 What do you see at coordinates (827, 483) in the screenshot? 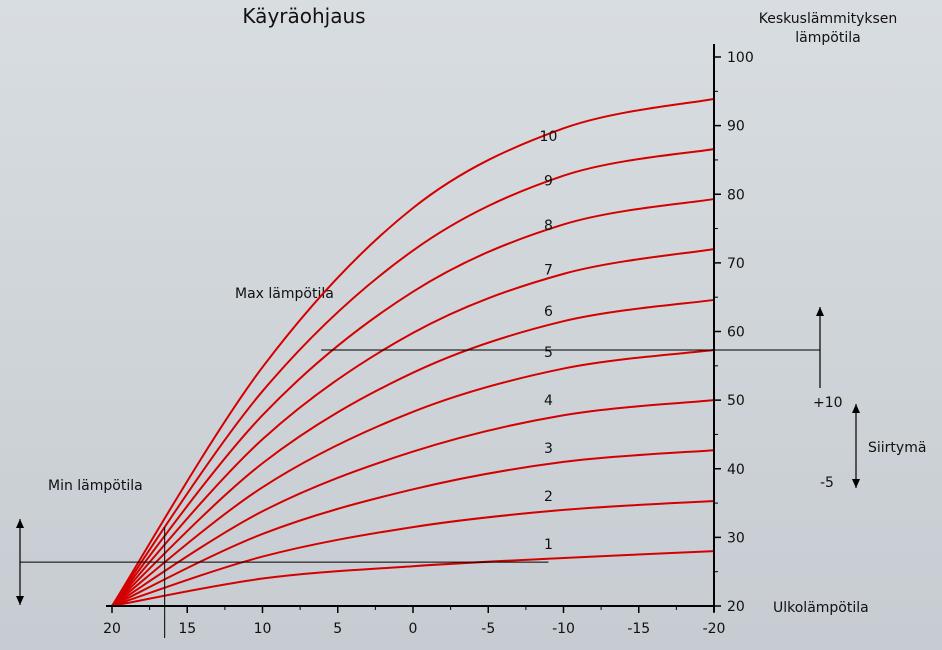
I see `shift-minus-label: -5` at bounding box center [827, 483].